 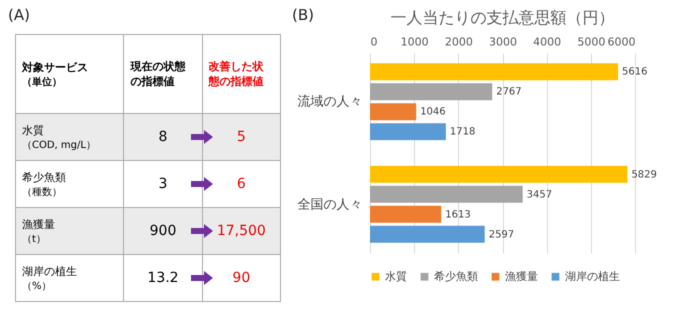 What do you see at coordinates (509, 92) in the screenshot?
I see `data-label: 2767` at bounding box center [509, 92].